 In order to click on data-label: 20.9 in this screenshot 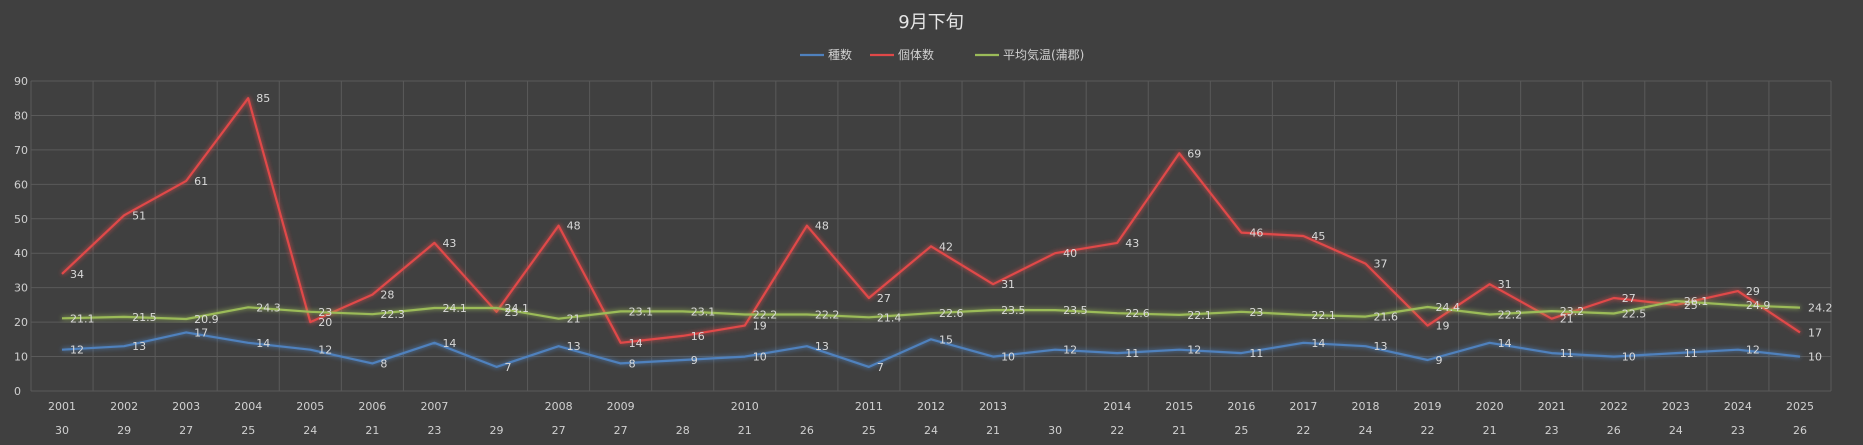, I will do `click(206, 319)`.